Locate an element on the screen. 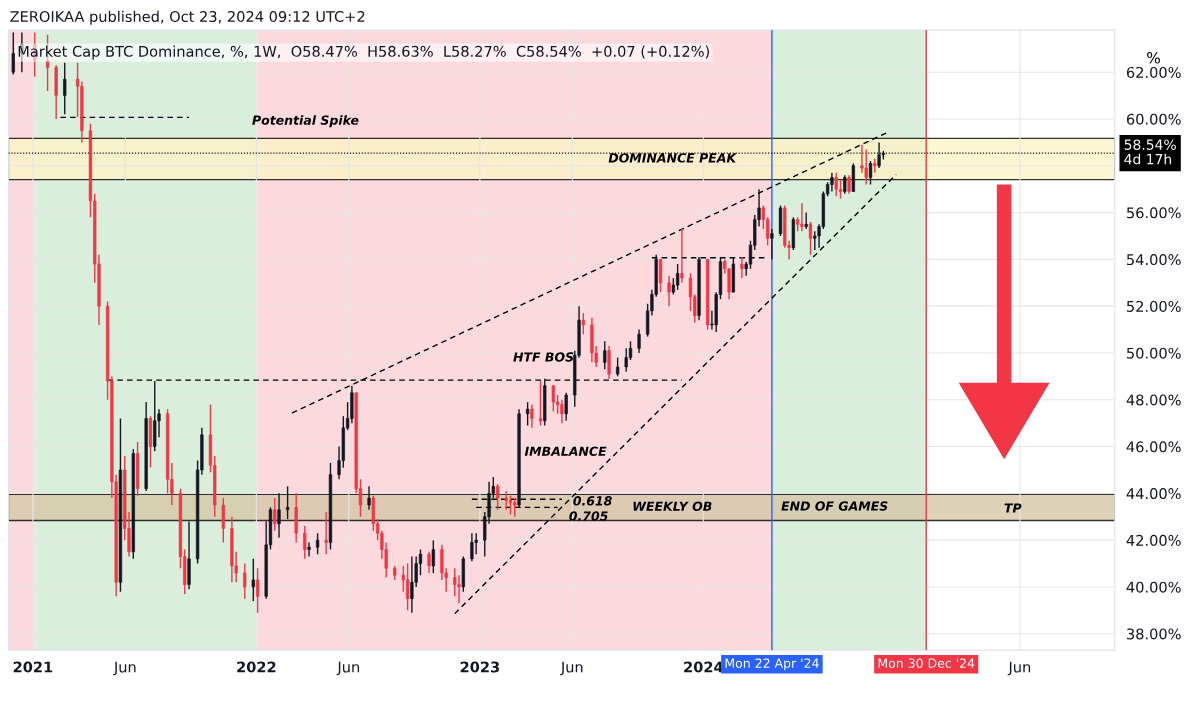 This screenshot has height=716, width=1200. y-axis-title: % is located at coordinates (1153, 58).